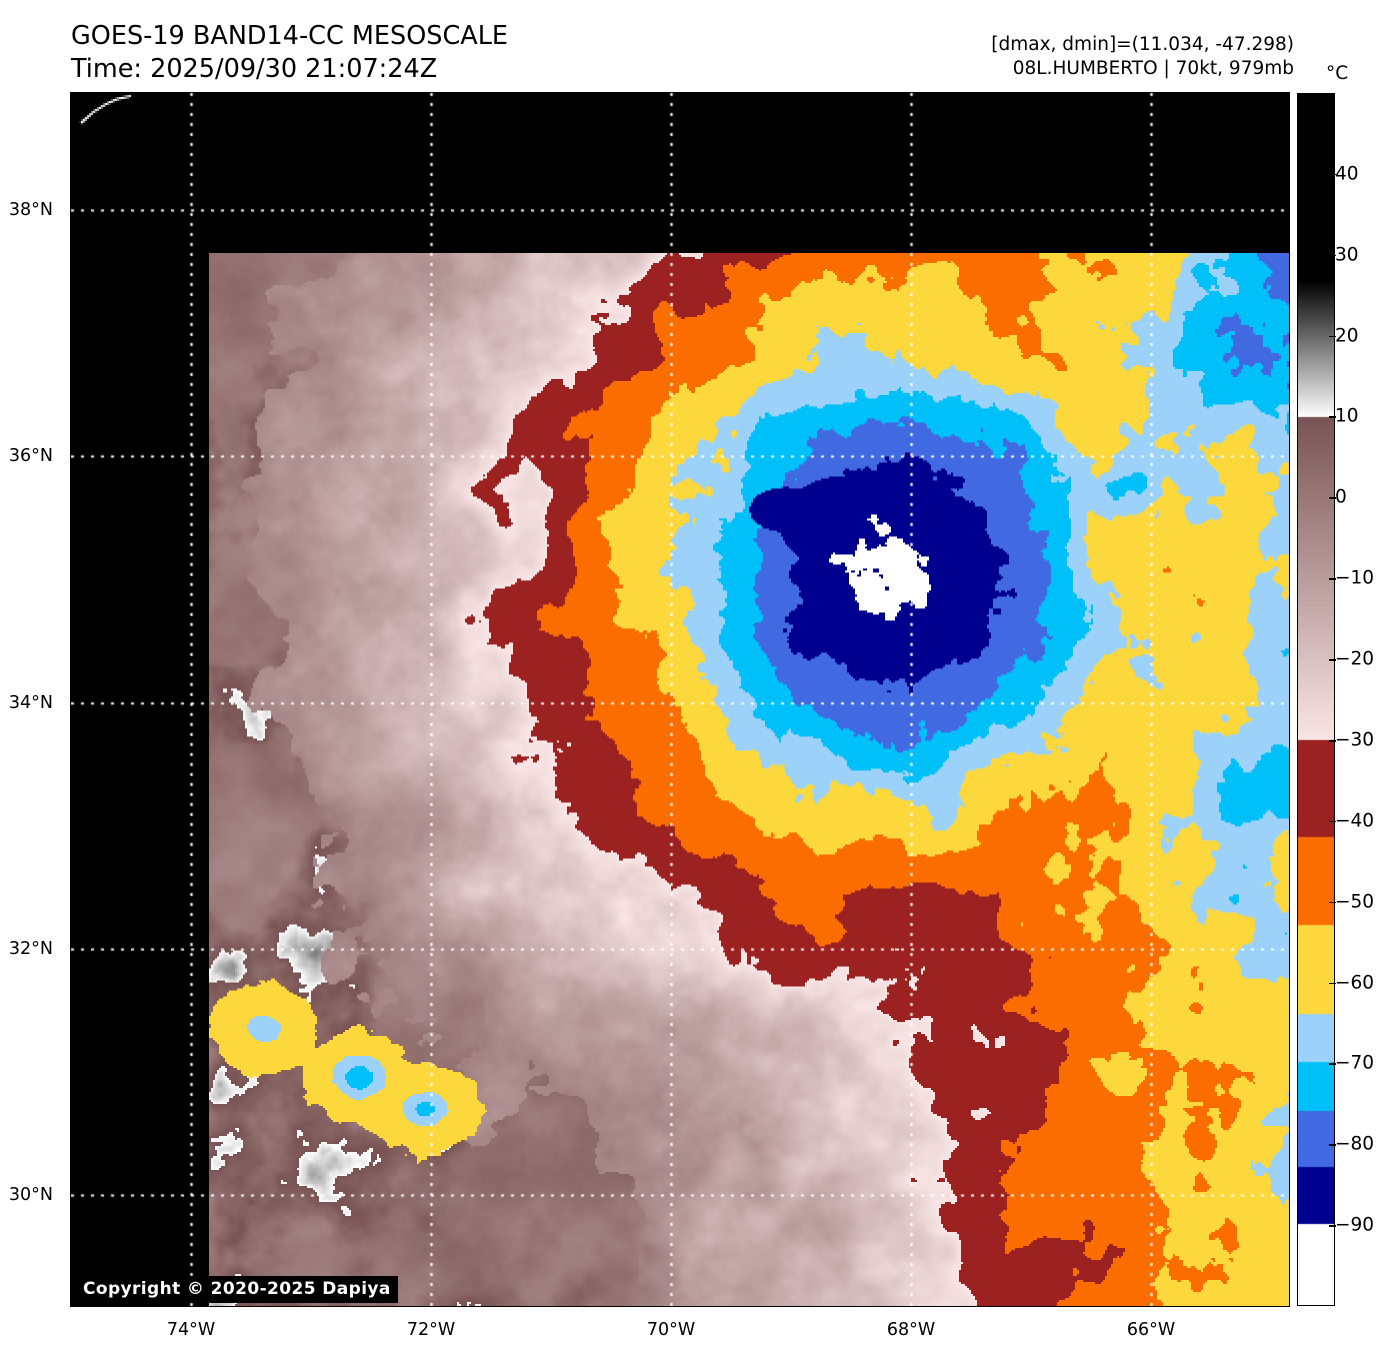 This screenshot has width=1389, height=1359. I want to click on colorbar-tick-label: −70, so click(1355, 1063).